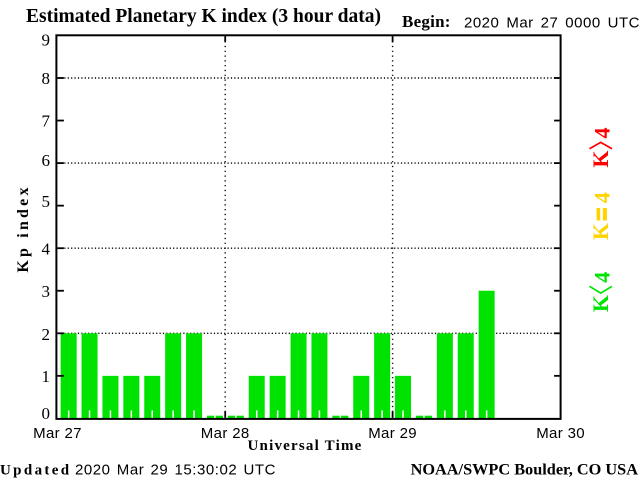 This screenshot has width=640, height=480. I want to click on svg-text: 6, so click(46, 160).